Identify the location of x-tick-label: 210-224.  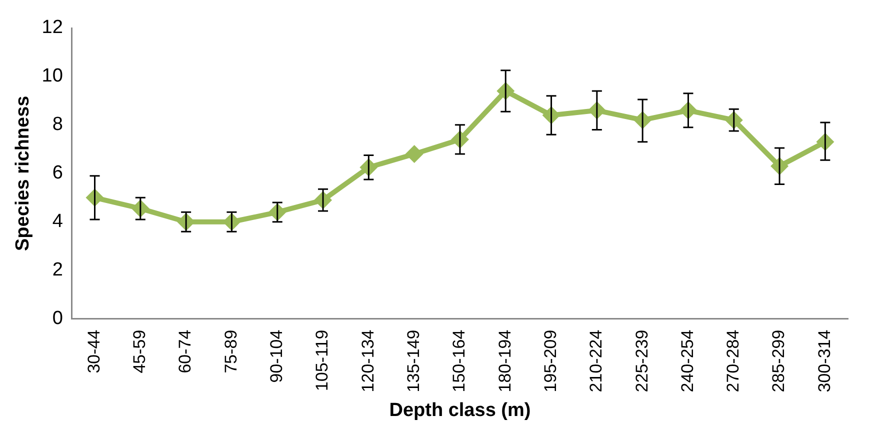
(596, 361).